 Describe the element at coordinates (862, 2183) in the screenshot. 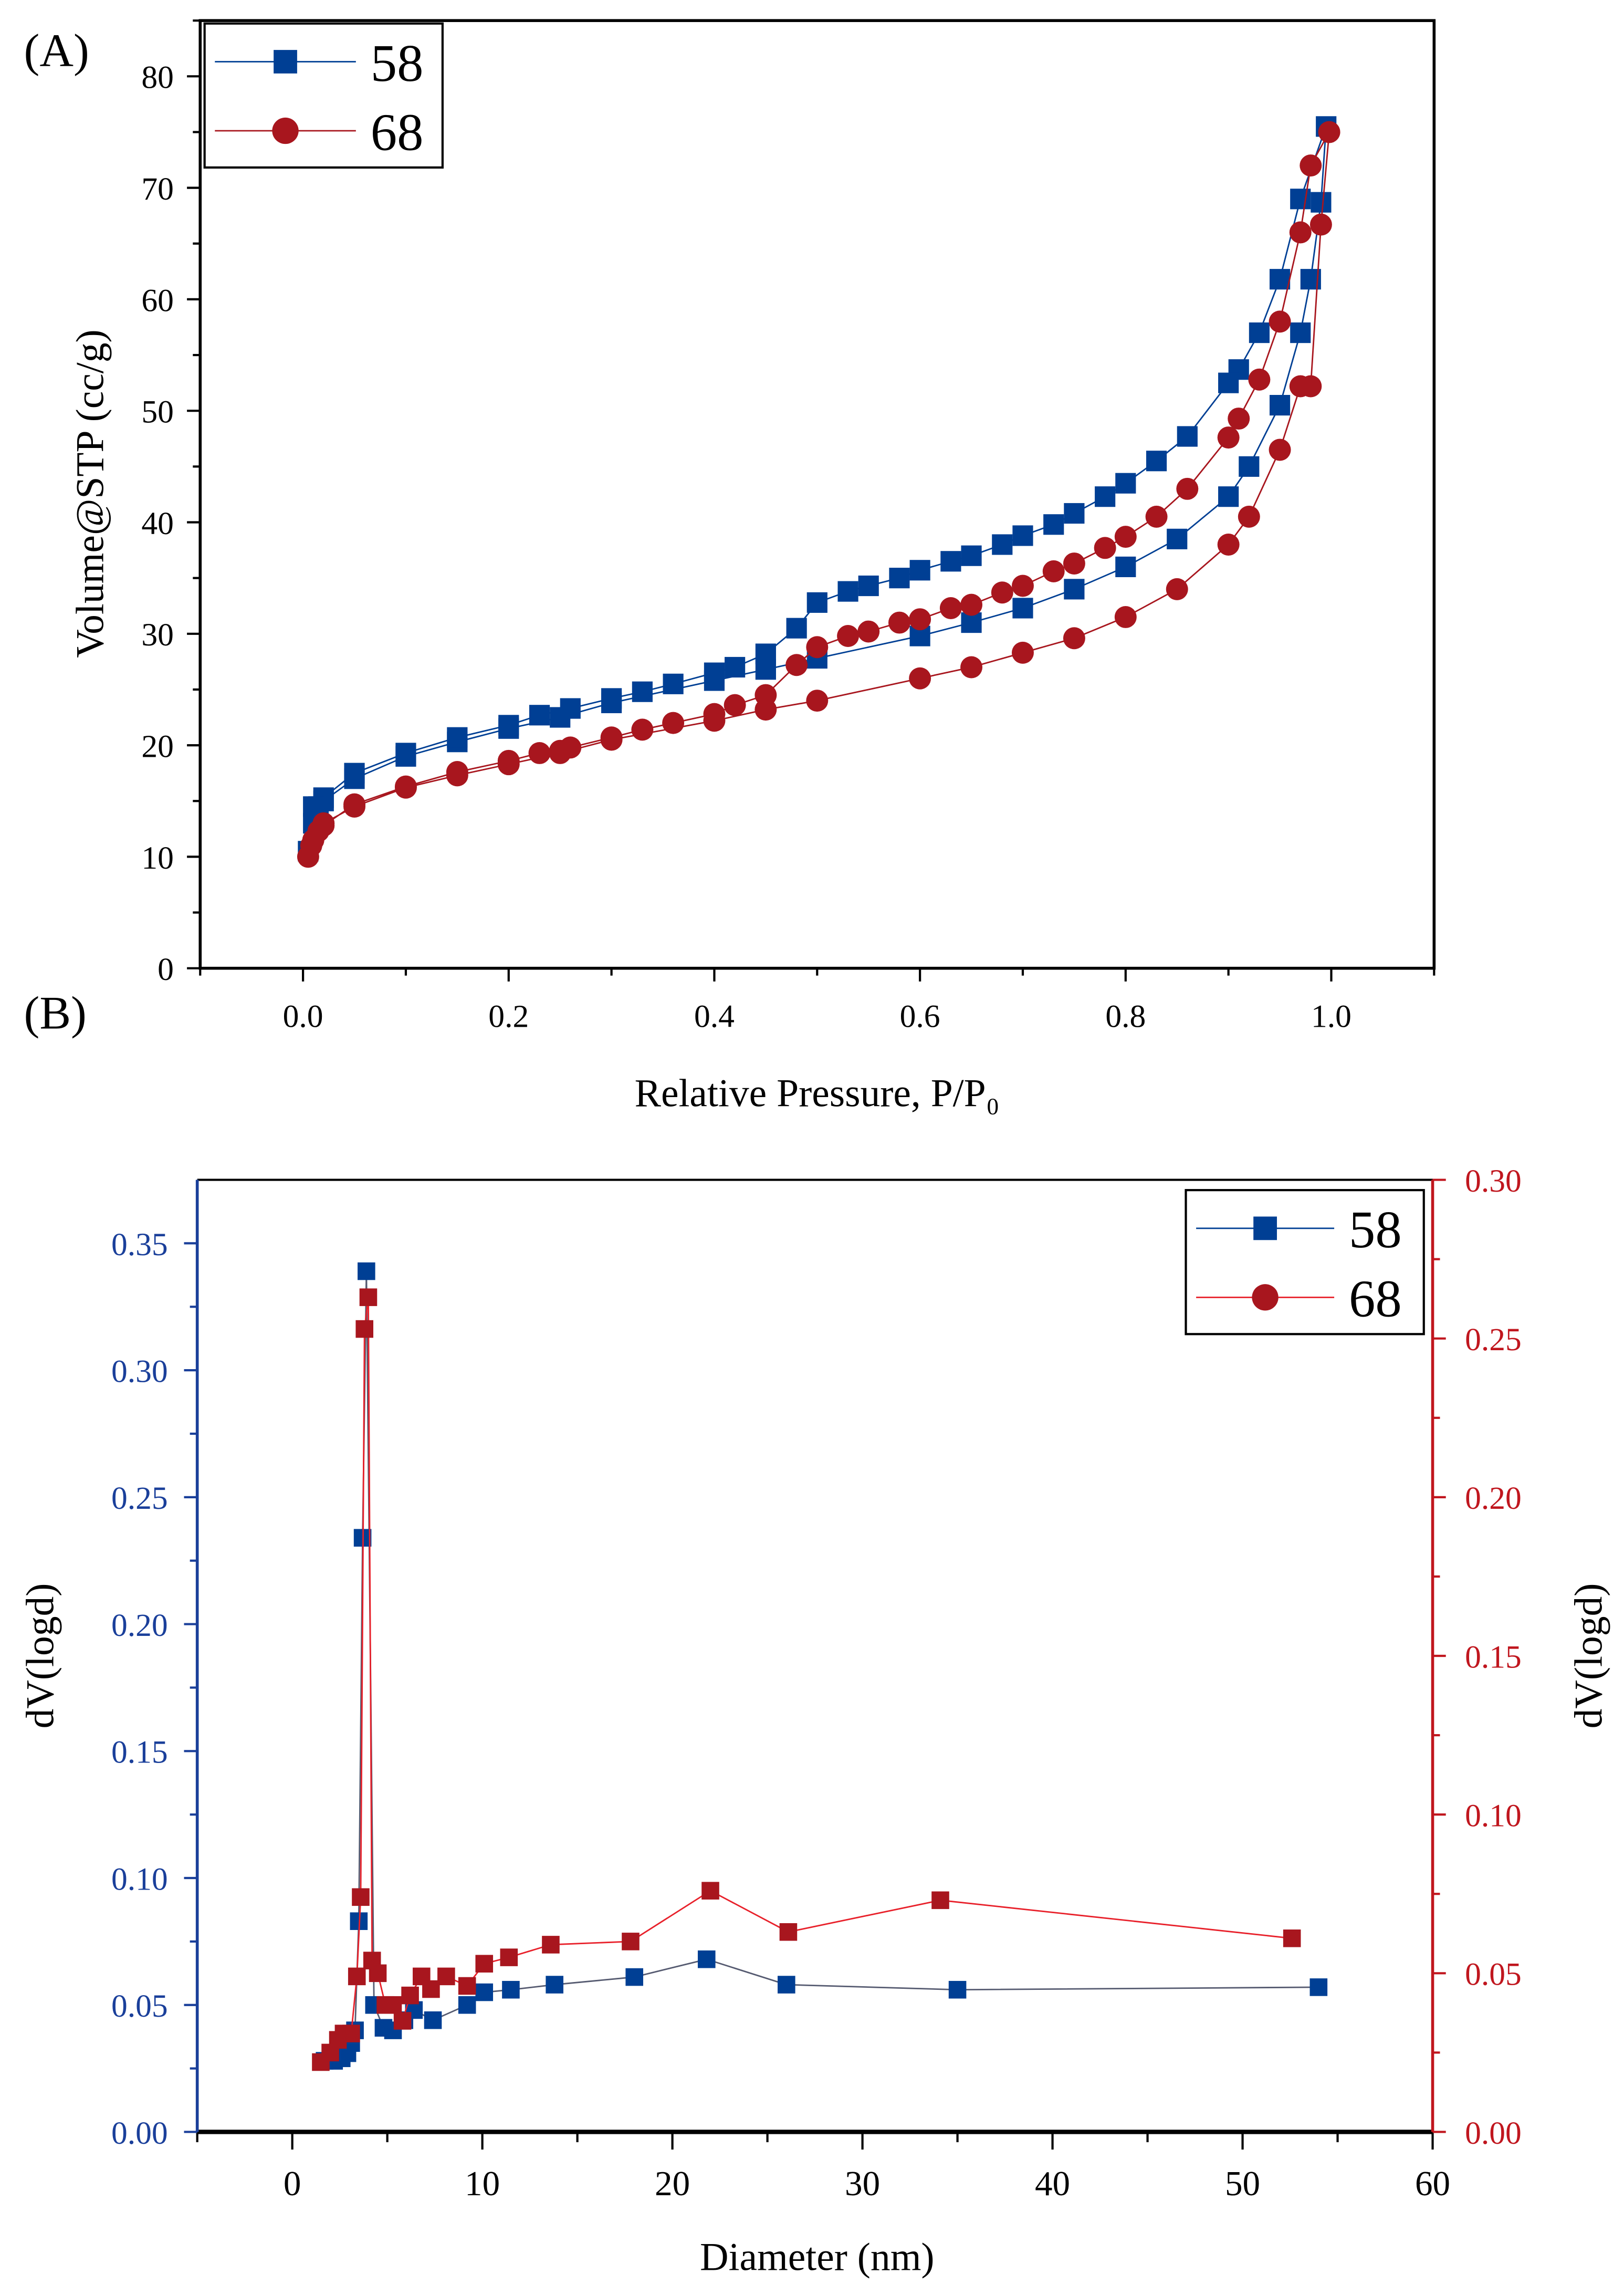

I see `x-tick-label: 30` at that location.